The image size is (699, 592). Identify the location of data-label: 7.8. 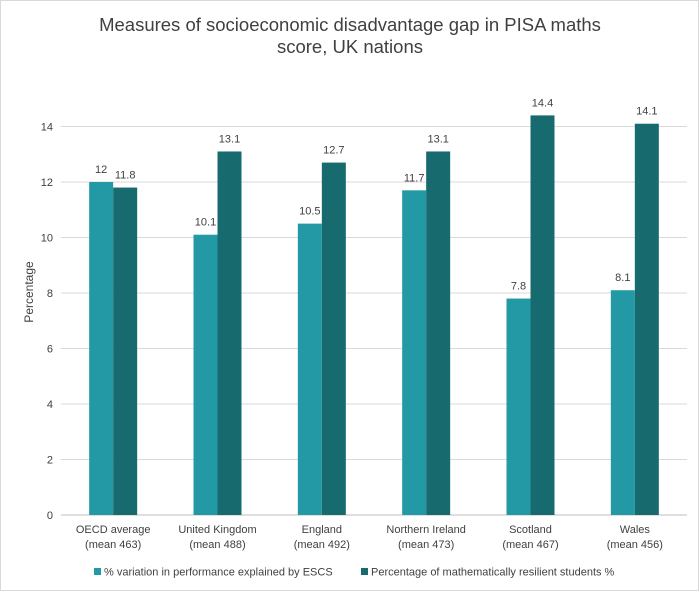
(518, 287).